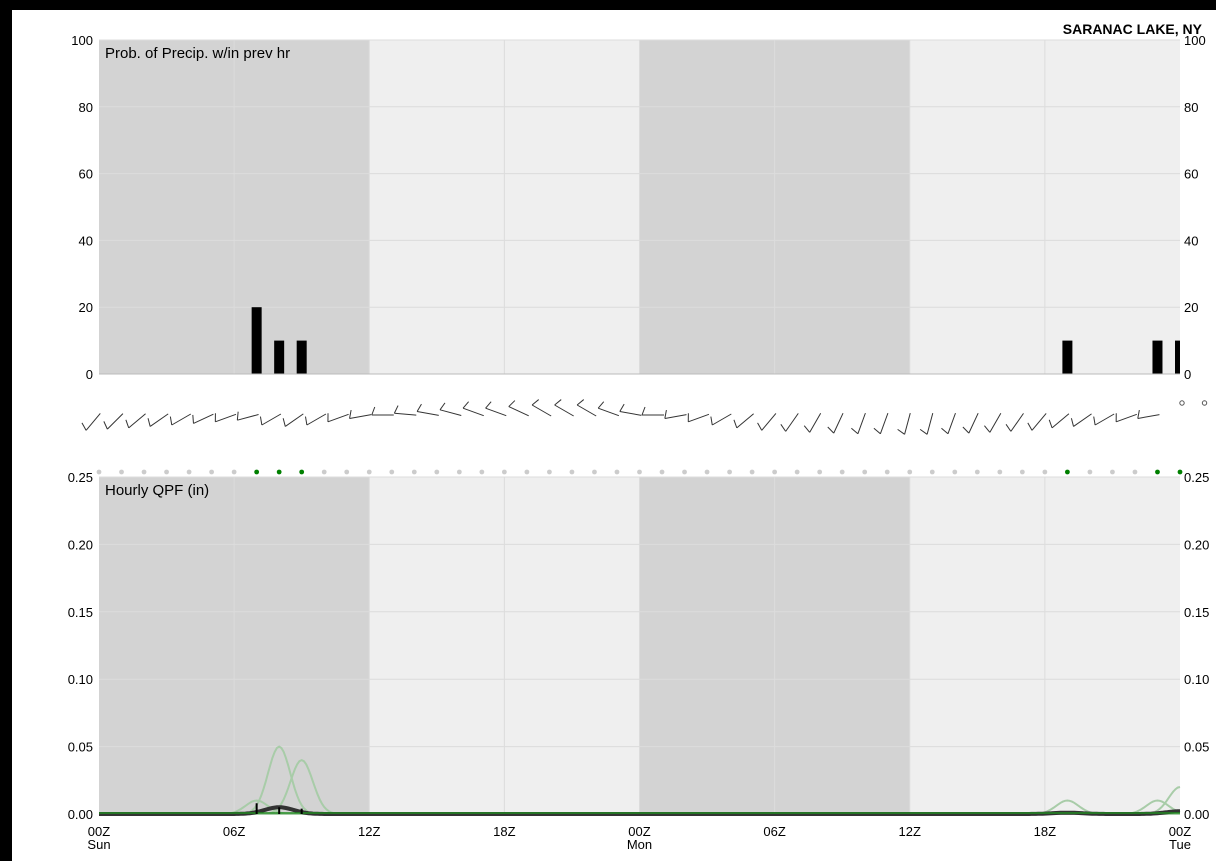  What do you see at coordinates (1191, 107) in the screenshot?
I see `pop-ytick-right: 80` at bounding box center [1191, 107].